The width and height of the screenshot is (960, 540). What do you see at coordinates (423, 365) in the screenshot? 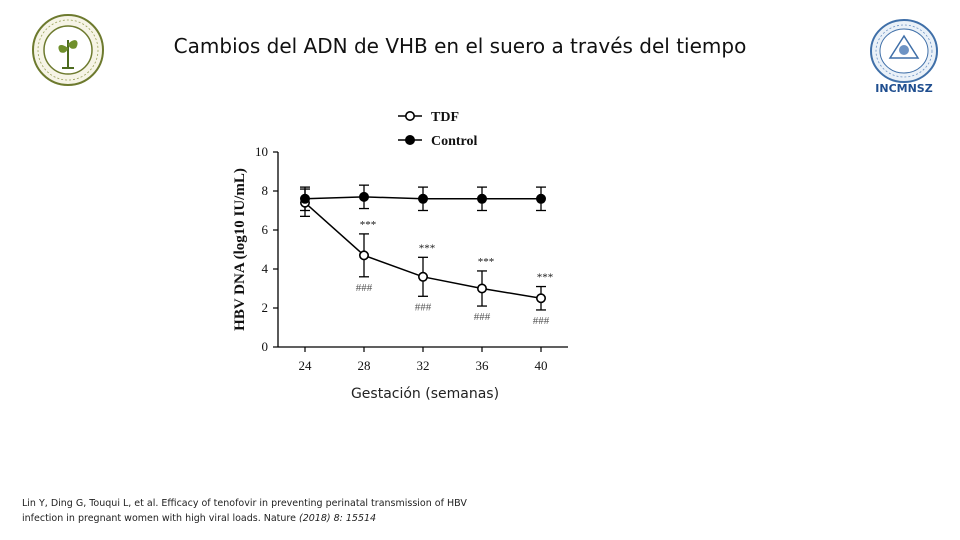
I see `x-tick-label: 32` at bounding box center [423, 365].